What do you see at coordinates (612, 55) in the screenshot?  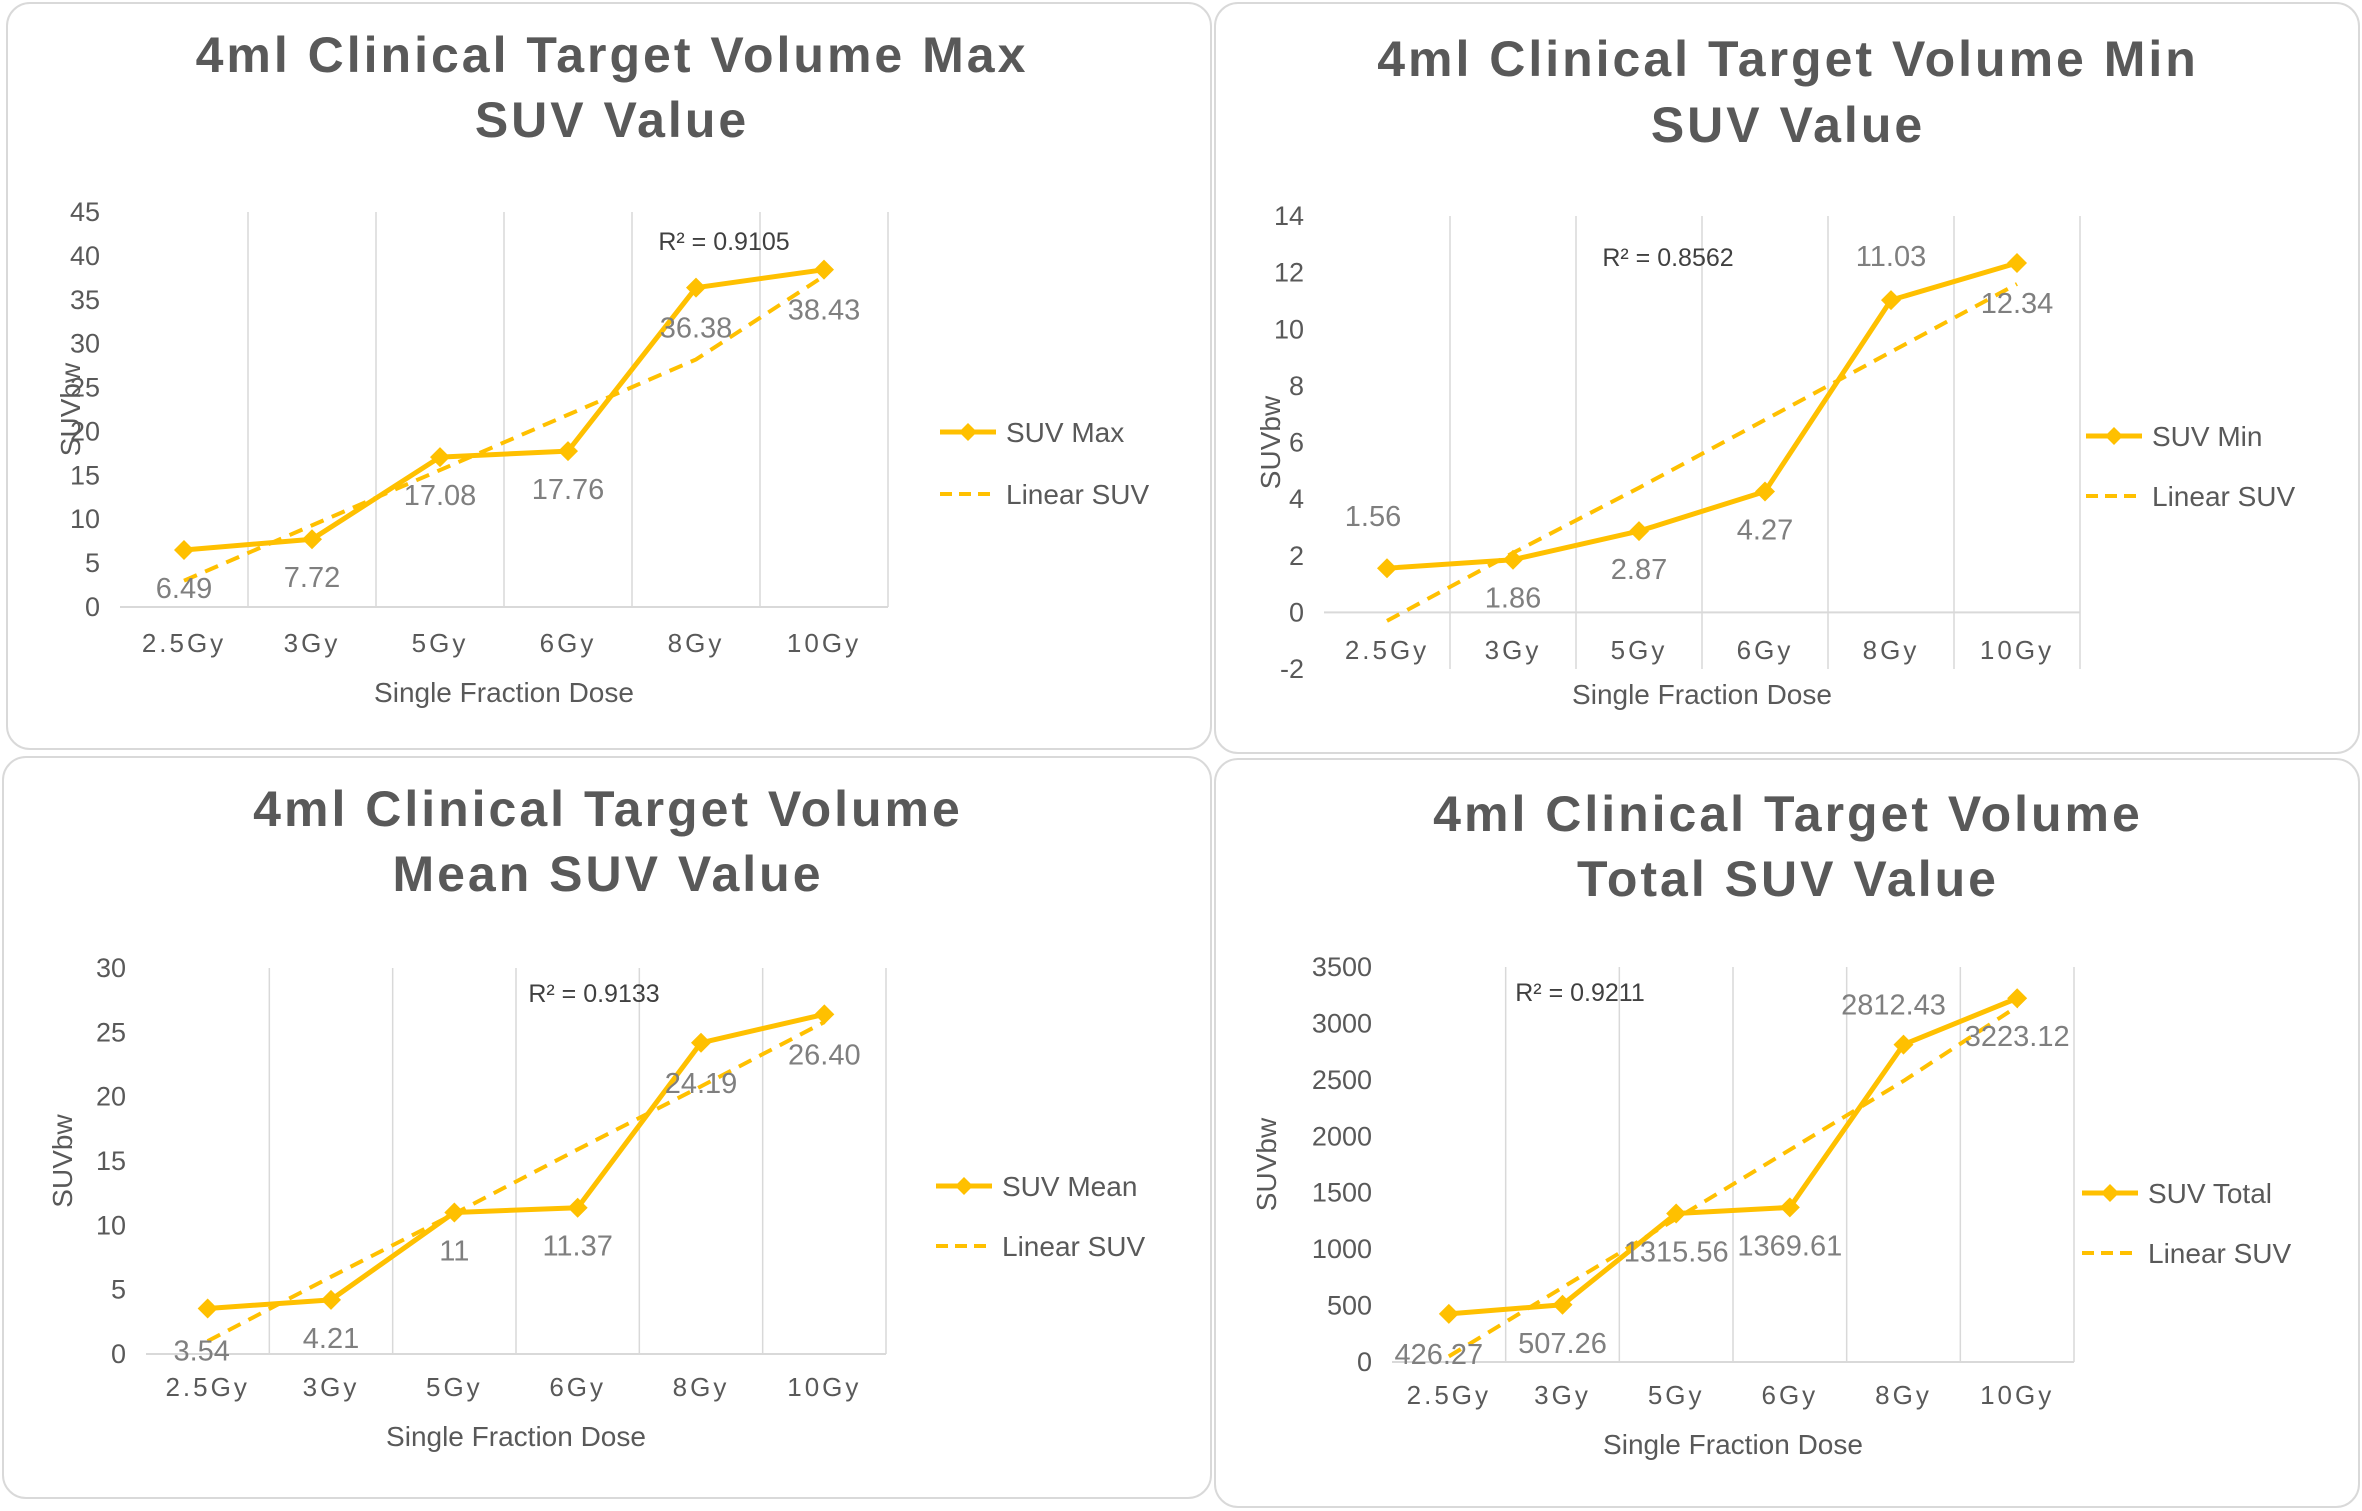 I see `chart-title-line: 4ml Clinical Target Volume Max` at bounding box center [612, 55].